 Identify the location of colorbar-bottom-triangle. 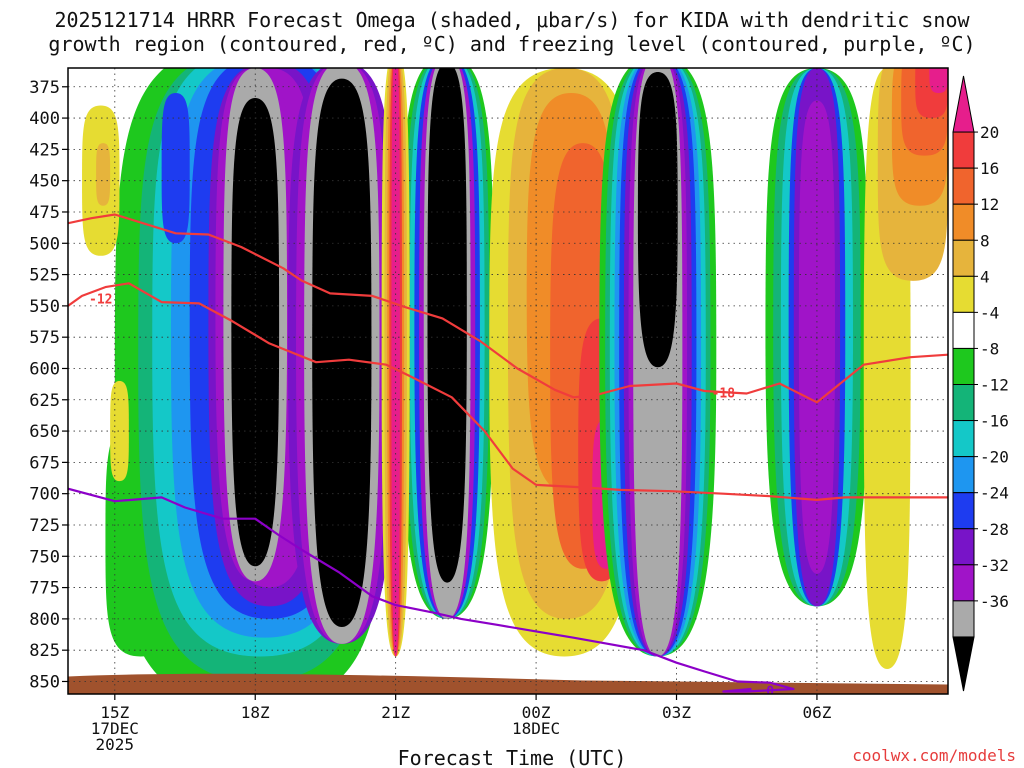
(963, 664).